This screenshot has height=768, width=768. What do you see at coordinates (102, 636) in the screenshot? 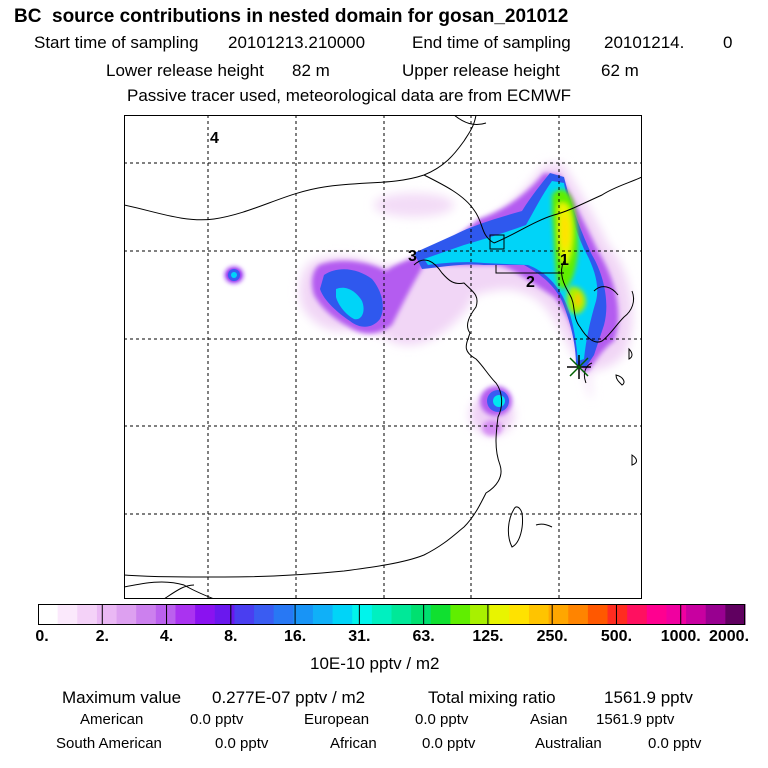
I see `colorbar-tick-label: 2.` at bounding box center [102, 636].